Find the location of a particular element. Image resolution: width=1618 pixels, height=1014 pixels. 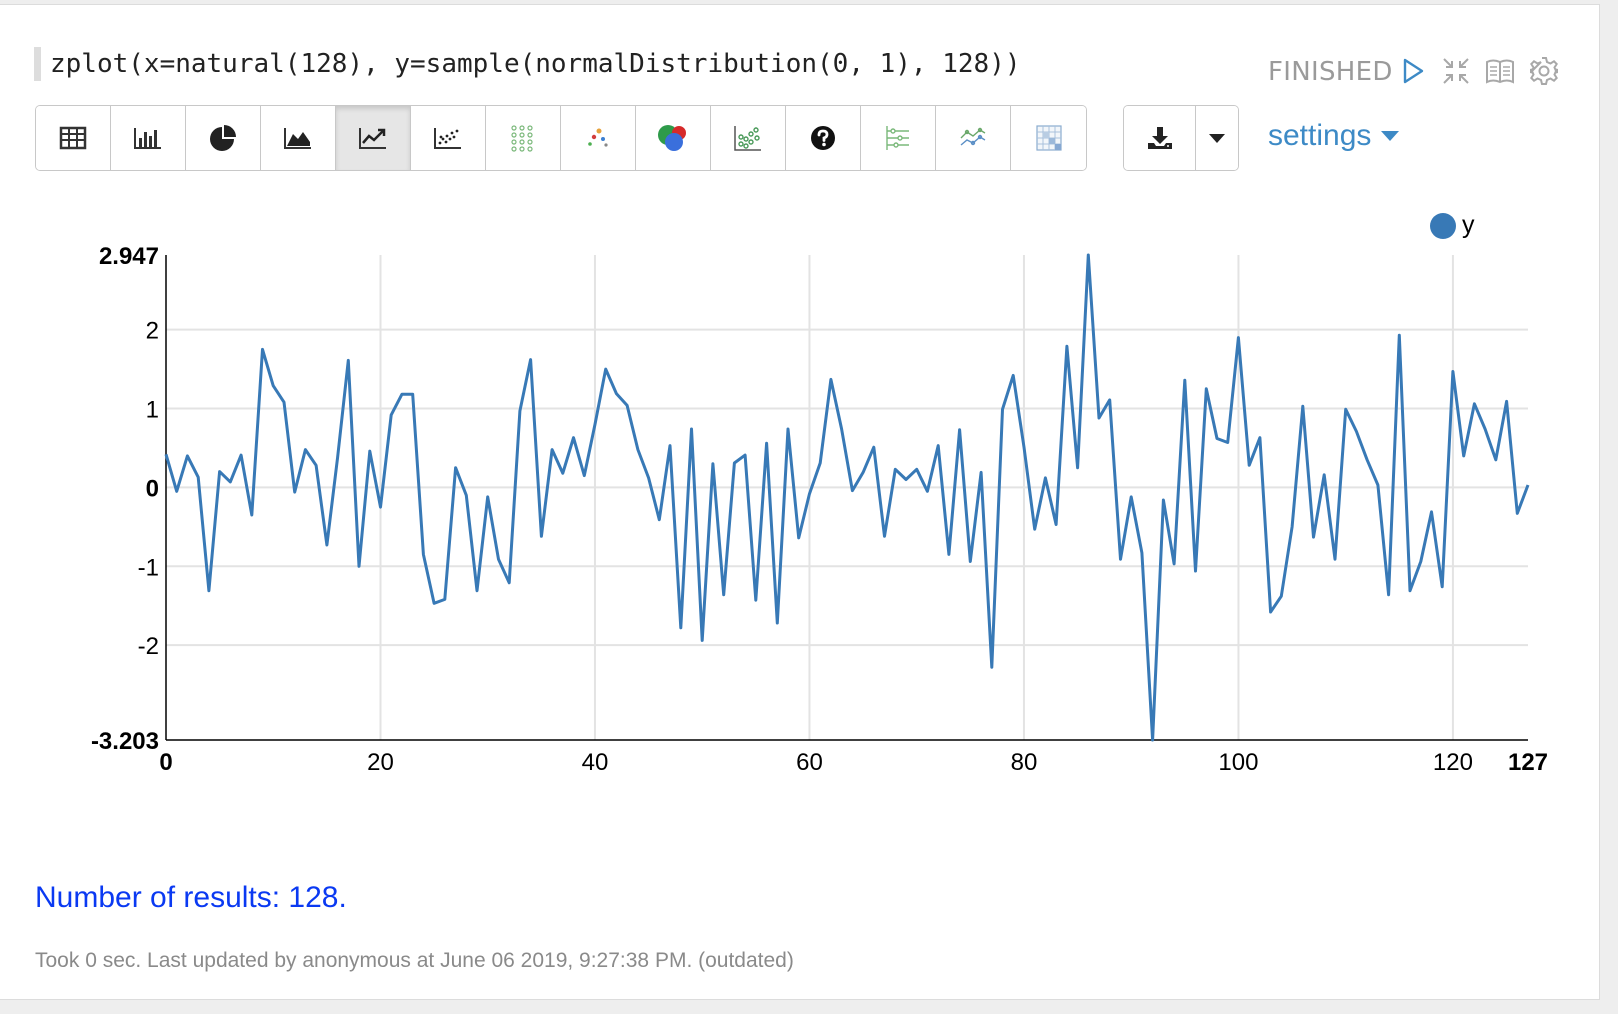

bubble-chart-button is located at coordinates (598, 138).